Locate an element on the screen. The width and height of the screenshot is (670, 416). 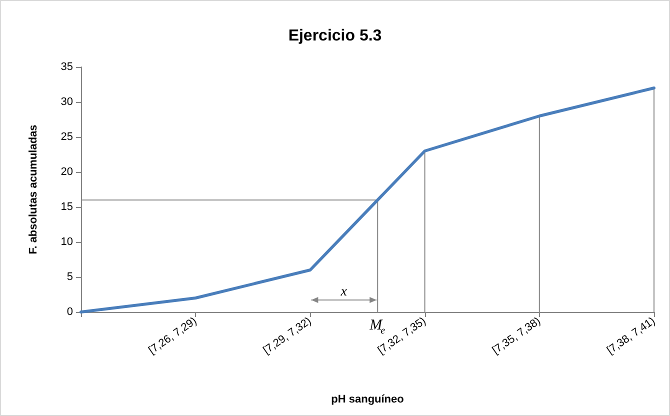
y-tick-label: 20 is located at coordinates (66, 172).